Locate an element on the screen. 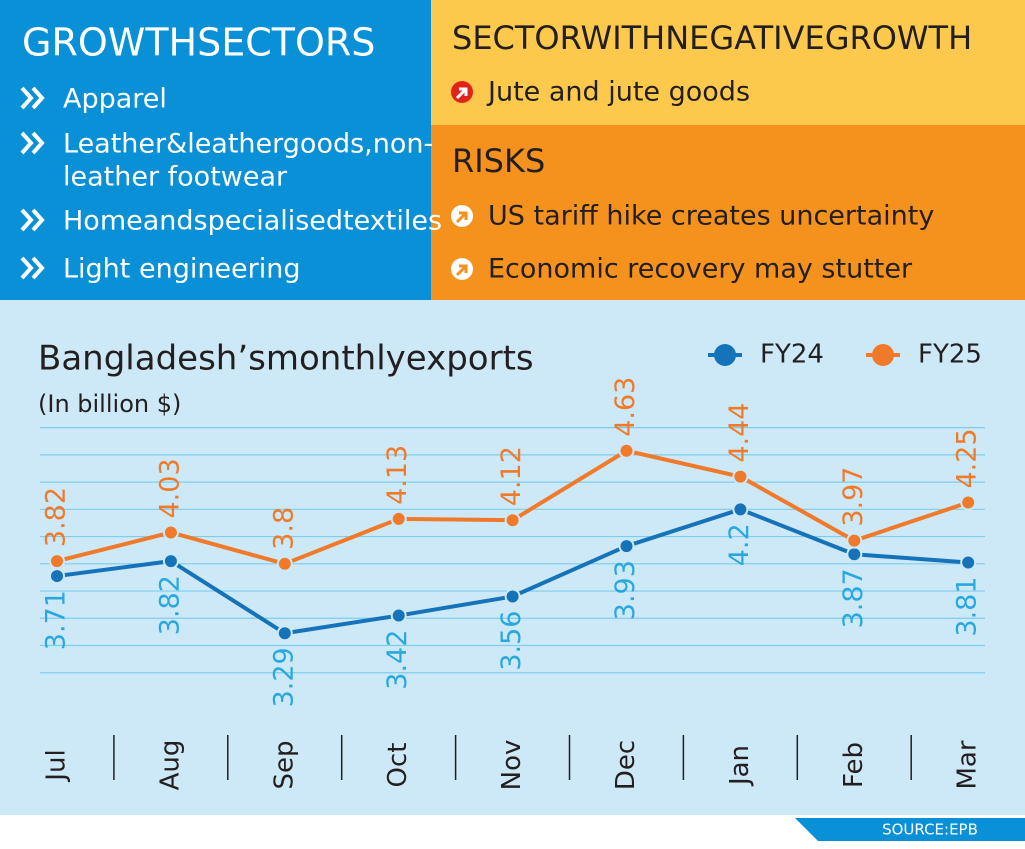 The image size is (1025, 849). legend-label: FY25 is located at coordinates (950, 355).